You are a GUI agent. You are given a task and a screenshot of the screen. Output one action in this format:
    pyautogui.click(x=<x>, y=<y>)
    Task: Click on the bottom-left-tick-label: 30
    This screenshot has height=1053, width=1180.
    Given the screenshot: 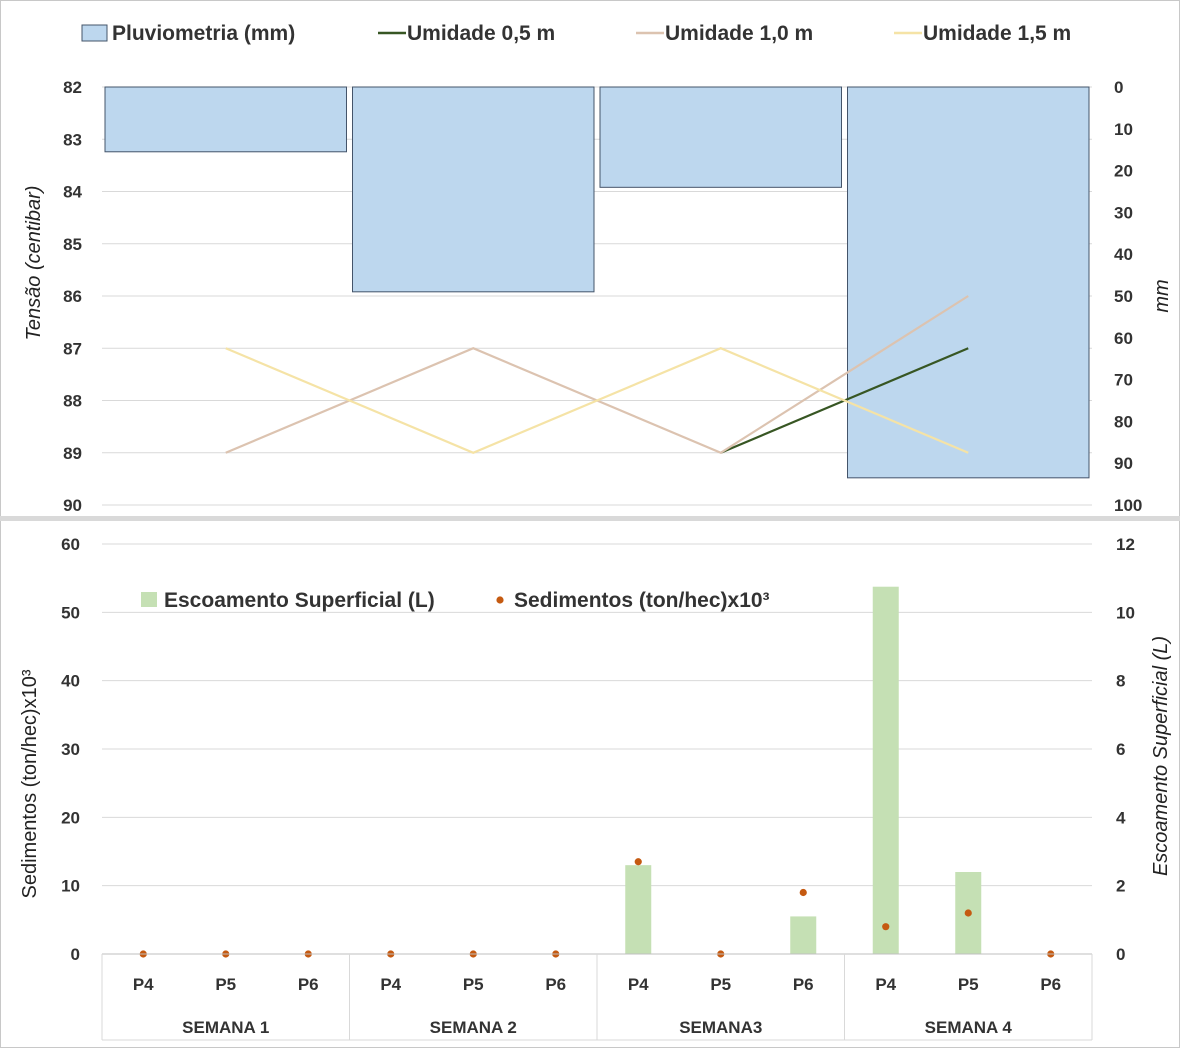 What is the action you would take?
    pyautogui.click(x=70, y=749)
    